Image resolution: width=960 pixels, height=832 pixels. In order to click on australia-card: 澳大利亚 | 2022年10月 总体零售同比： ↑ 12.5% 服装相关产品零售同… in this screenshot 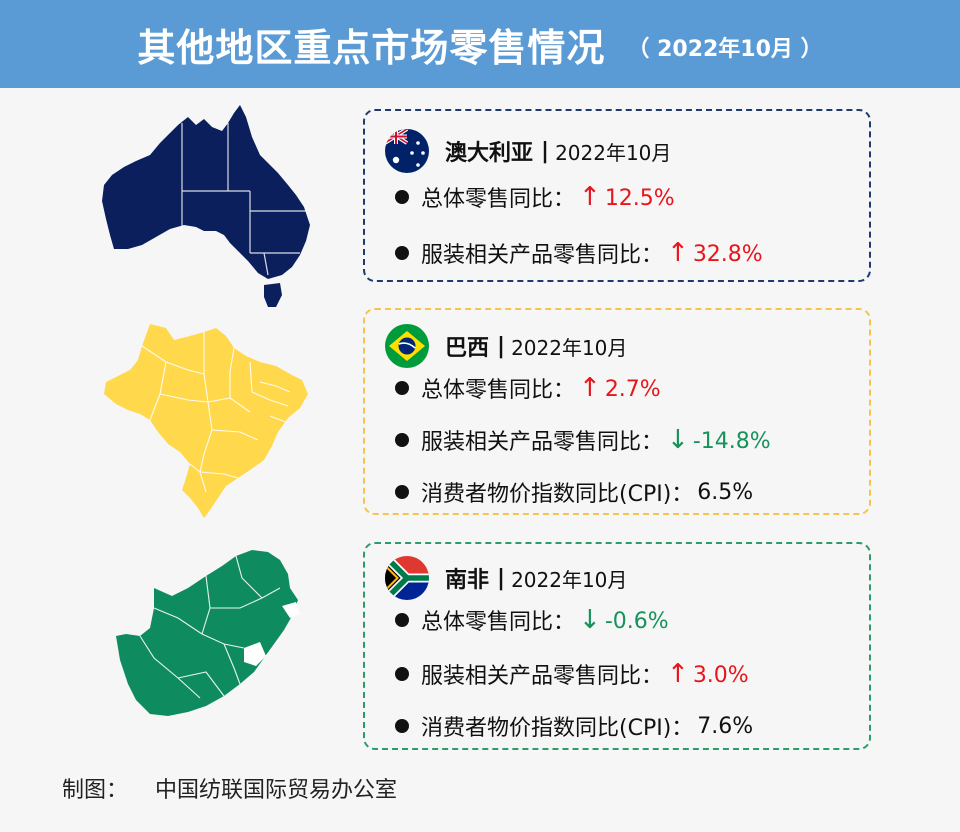, I will do `click(617, 195)`.